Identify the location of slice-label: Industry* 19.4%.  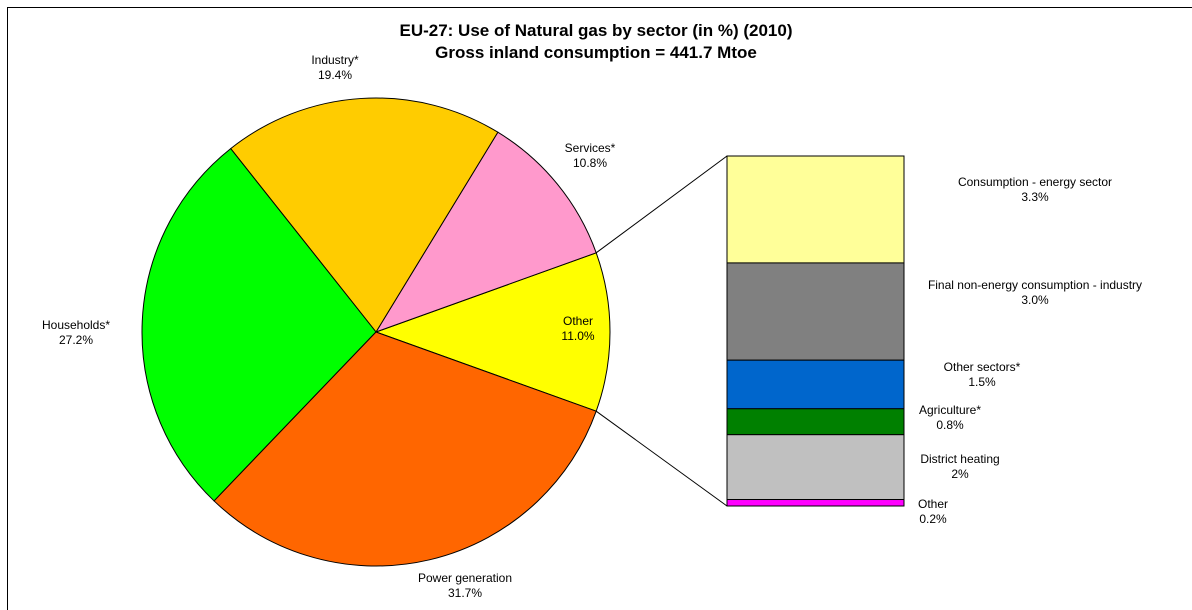
(334, 68).